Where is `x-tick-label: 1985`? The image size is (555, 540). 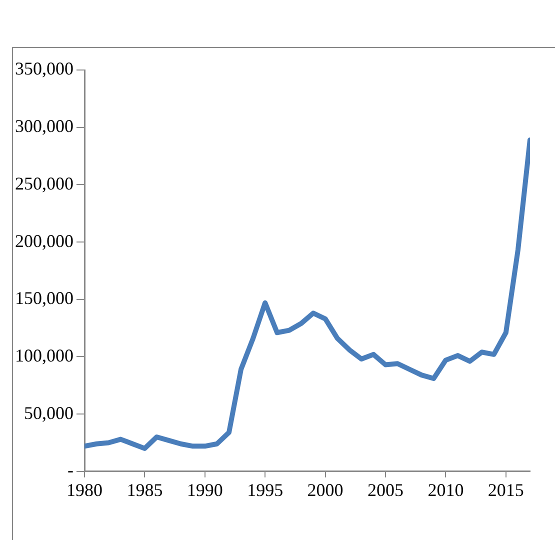 x-tick-label: 1985 is located at coordinates (144, 490).